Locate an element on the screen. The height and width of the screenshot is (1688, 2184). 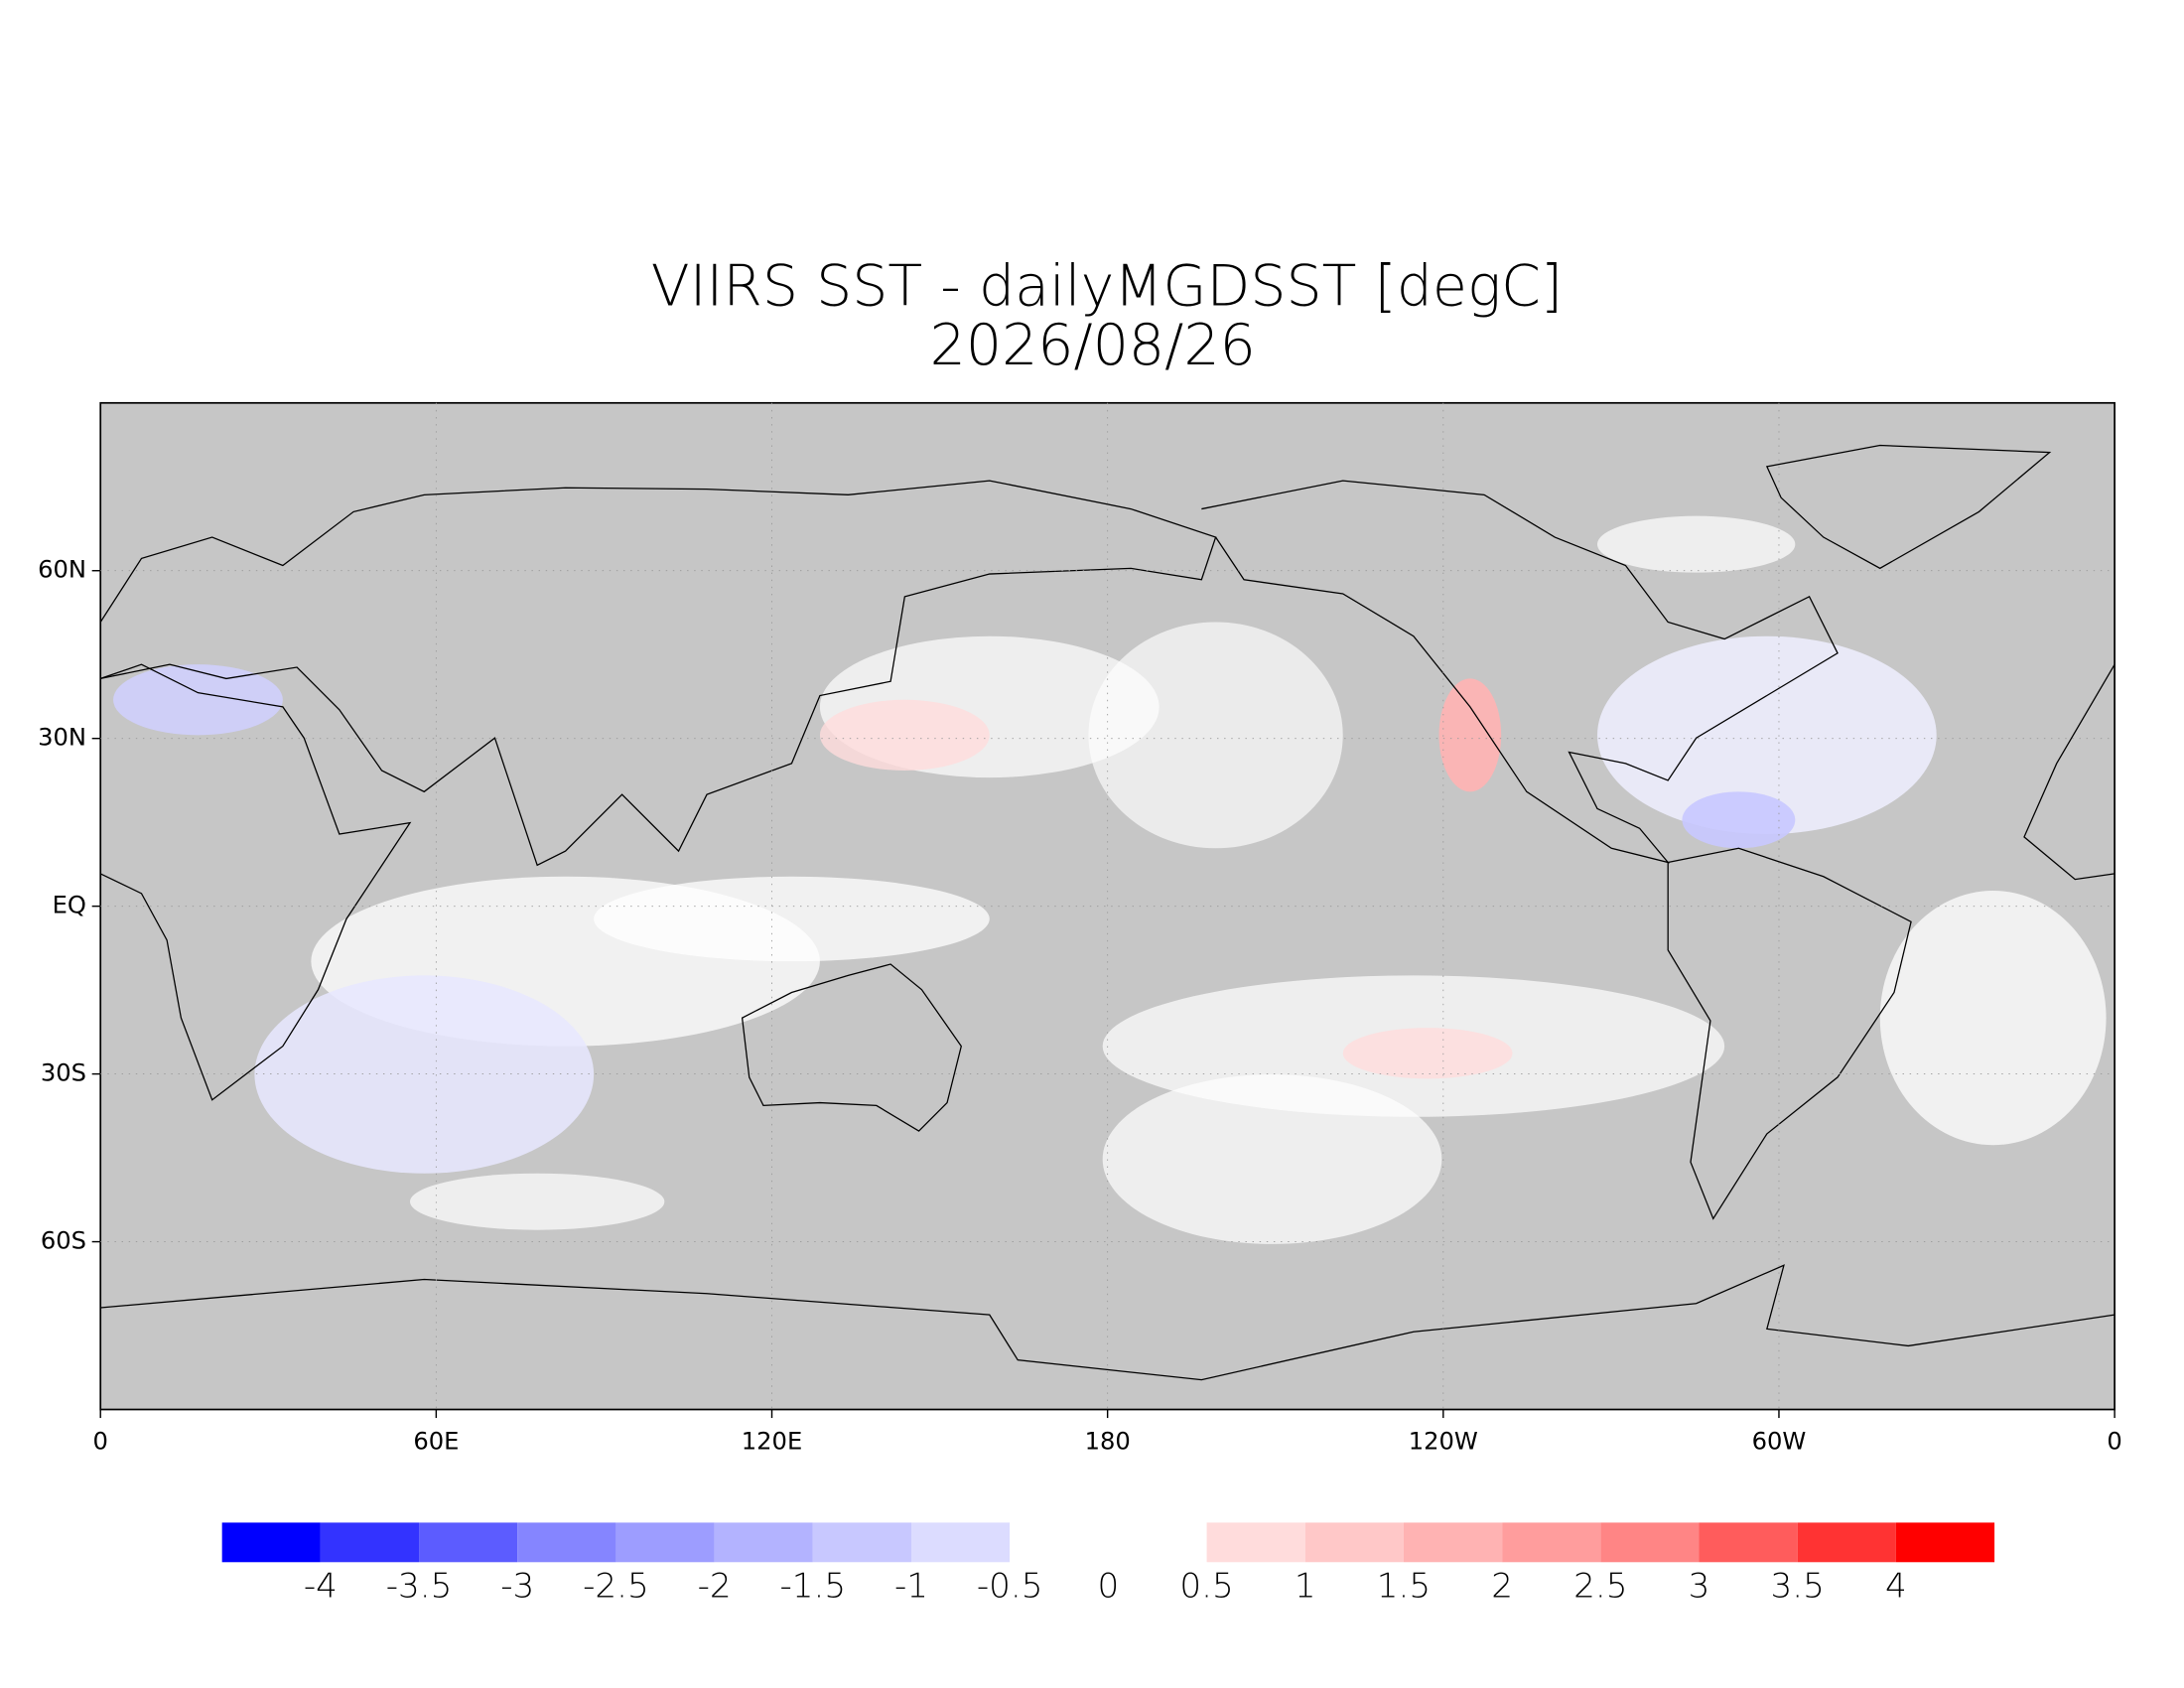
coast-africa-west is located at coordinates (2069, 772).